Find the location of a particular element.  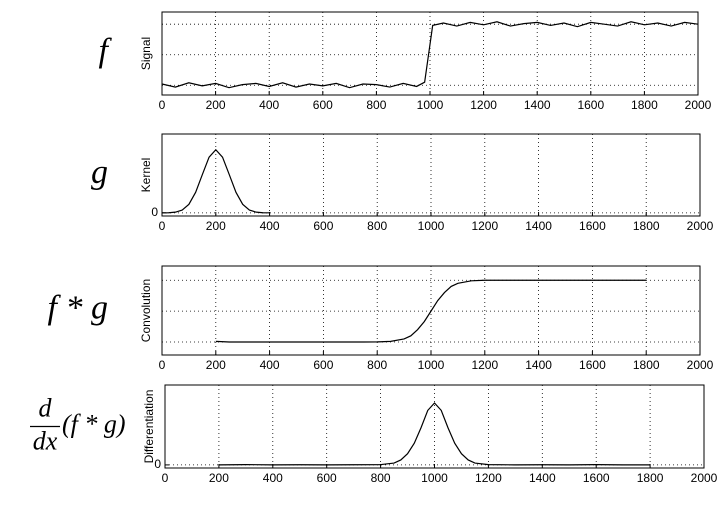

row-label: f * g is located at coordinates (78, 307).